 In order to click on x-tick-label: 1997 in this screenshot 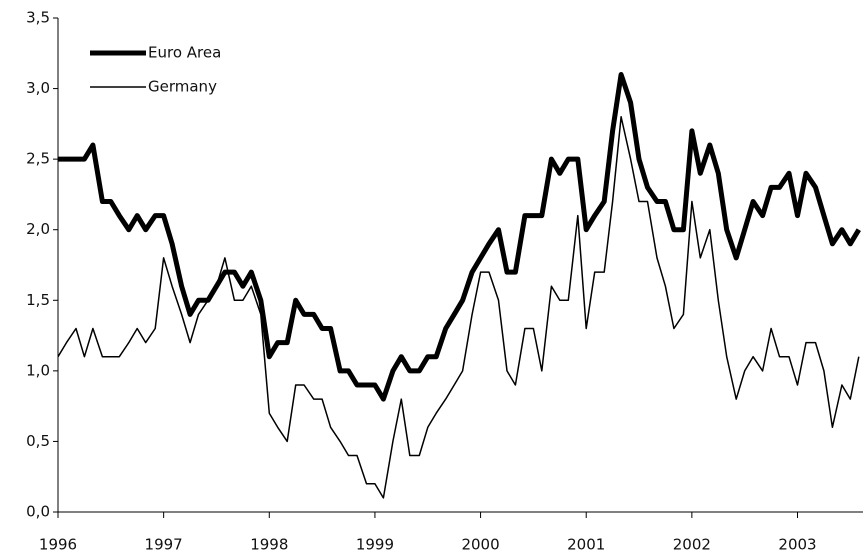, I will do `click(164, 545)`.